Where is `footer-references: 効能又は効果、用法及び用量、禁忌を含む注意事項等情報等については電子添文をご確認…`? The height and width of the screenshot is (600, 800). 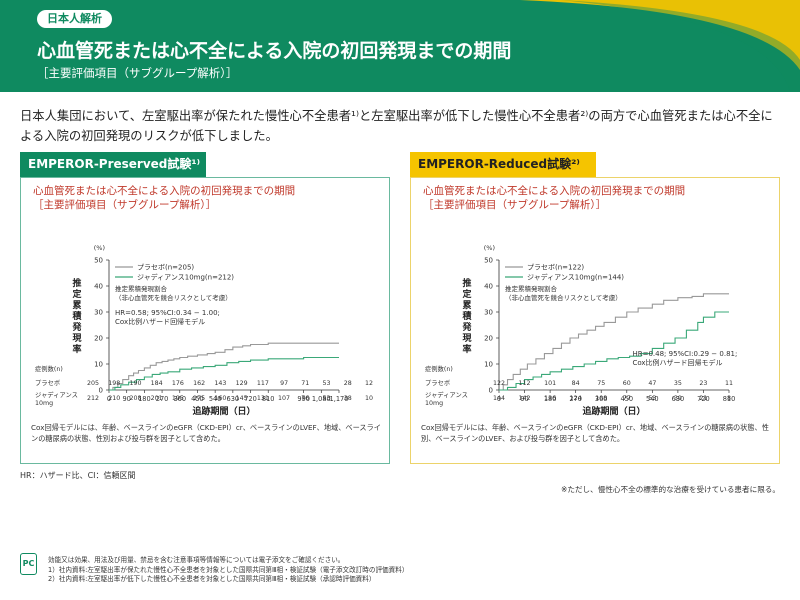
footer-references: 効能又は効果、用法及び用量、禁忌を含む注意事項等情報等については電子添文をご確認… is located at coordinates (228, 570).